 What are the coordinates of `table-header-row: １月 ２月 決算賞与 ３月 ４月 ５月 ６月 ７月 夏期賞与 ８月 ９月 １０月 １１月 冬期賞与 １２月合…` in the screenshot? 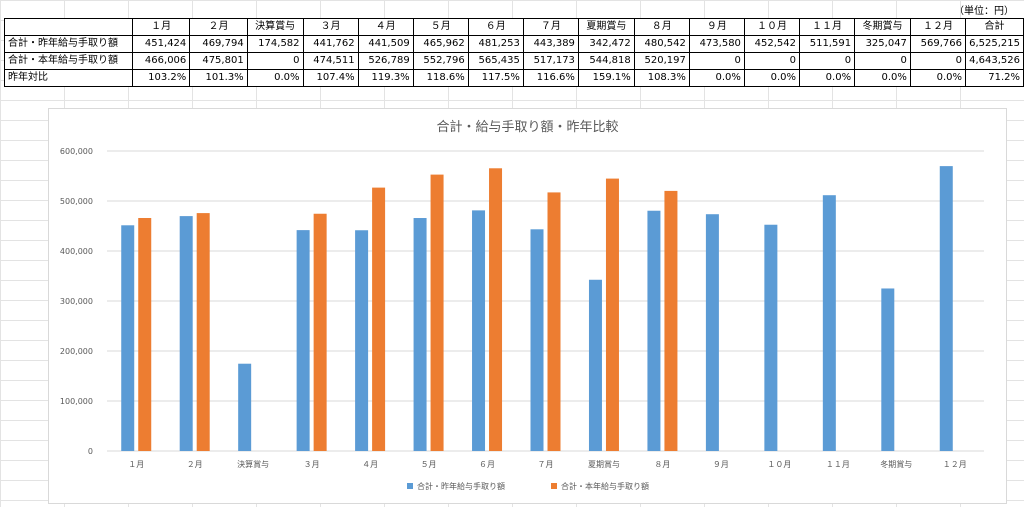 It's located at (514, 27).